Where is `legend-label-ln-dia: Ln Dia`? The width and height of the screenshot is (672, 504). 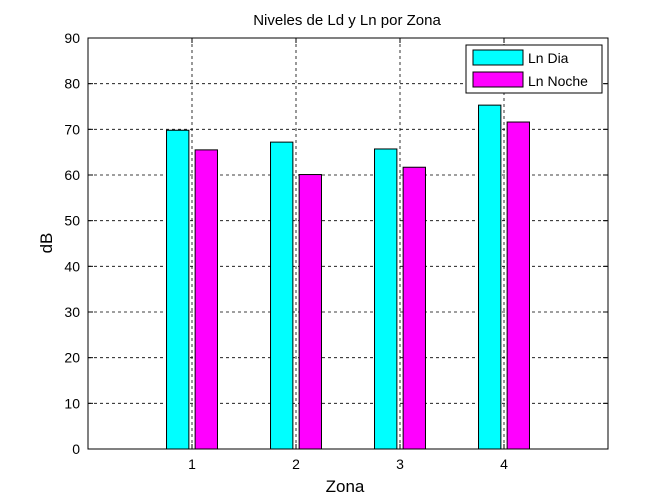
legend-label-ln-dia: Ln Dia is located at coordinates (548, 58).